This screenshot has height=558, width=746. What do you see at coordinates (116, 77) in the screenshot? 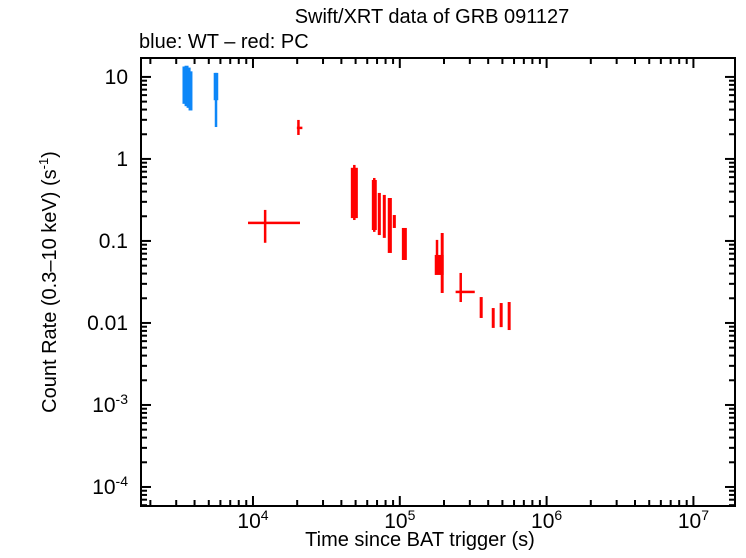
I see `y-tick-label: 10` at bounding box center [116, 77].